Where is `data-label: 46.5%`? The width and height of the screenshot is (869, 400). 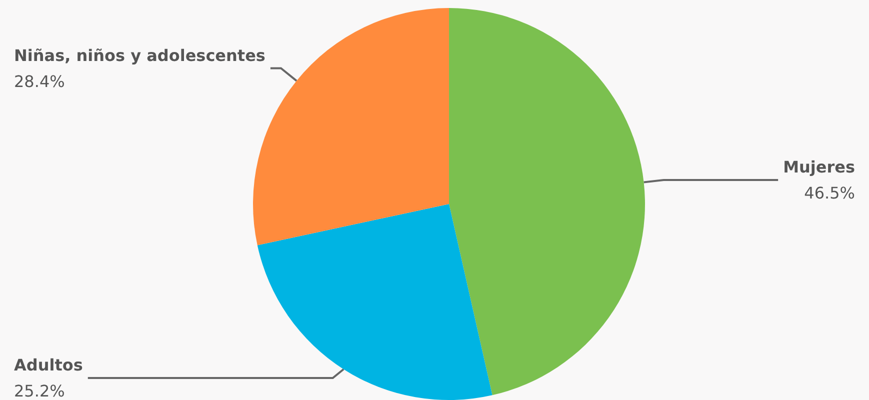
data-label: 46.5% is located at coordinates (829, 192).